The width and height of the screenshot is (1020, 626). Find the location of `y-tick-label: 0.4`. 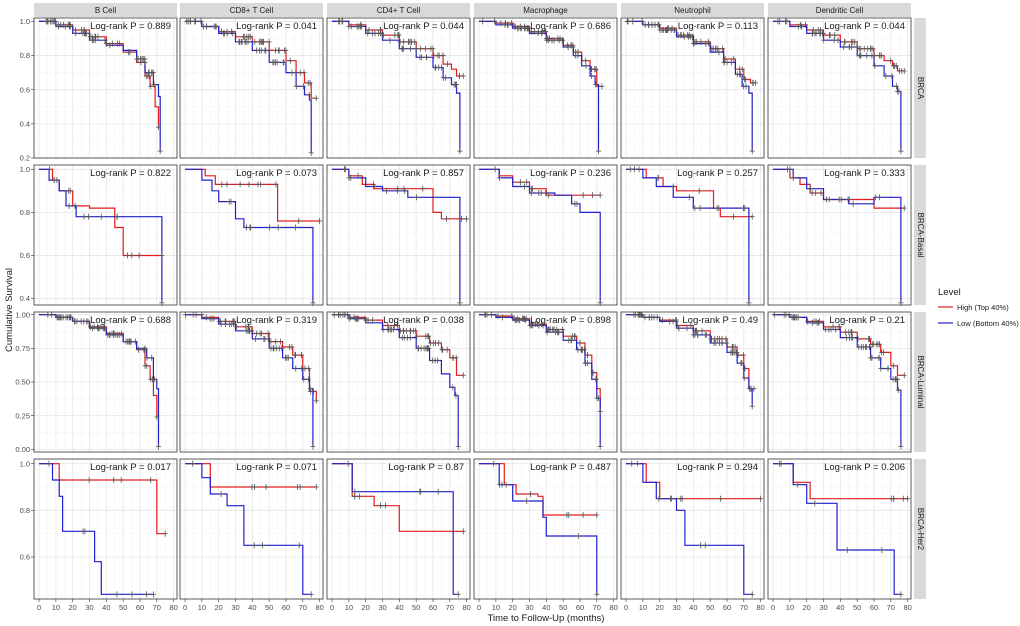

y-tick-label: 0.4 is located at coordinates (25, 298).